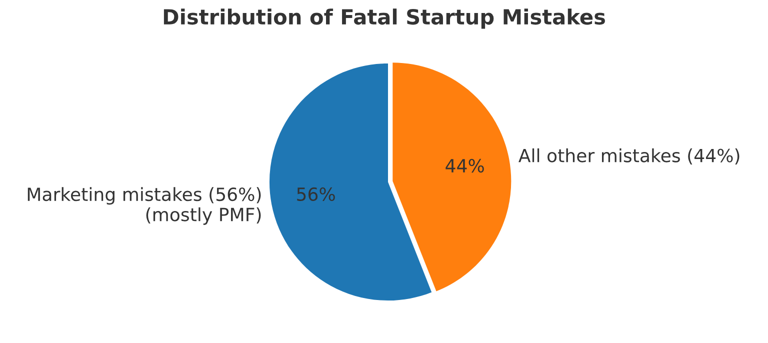  Describe the element at coordinates (384, 18) in the screenshot. I see `chart-title: Distribution of Fatal Startup Mistakes` at that location.